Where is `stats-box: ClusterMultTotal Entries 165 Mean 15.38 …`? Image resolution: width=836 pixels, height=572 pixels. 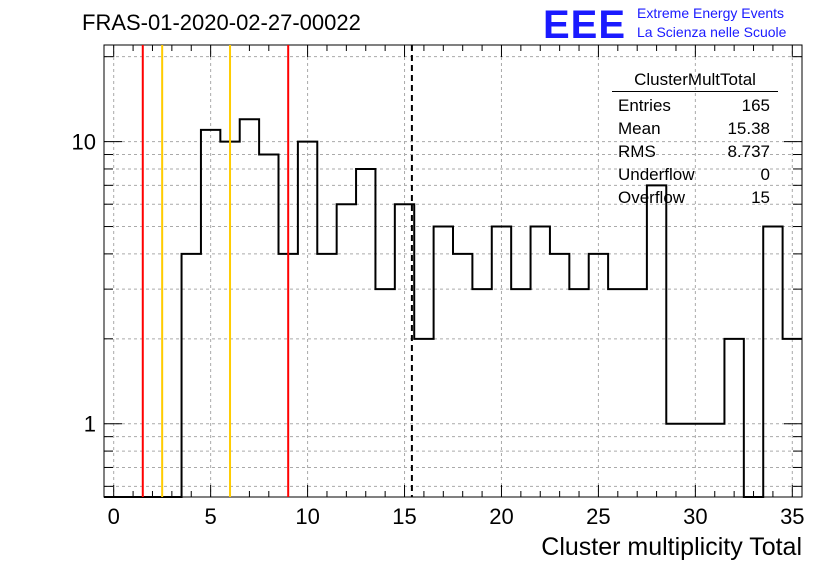 stats-box: ClusterMultTotal Entries 165 Mean 15.38 … is located at coordinates (695, 139).